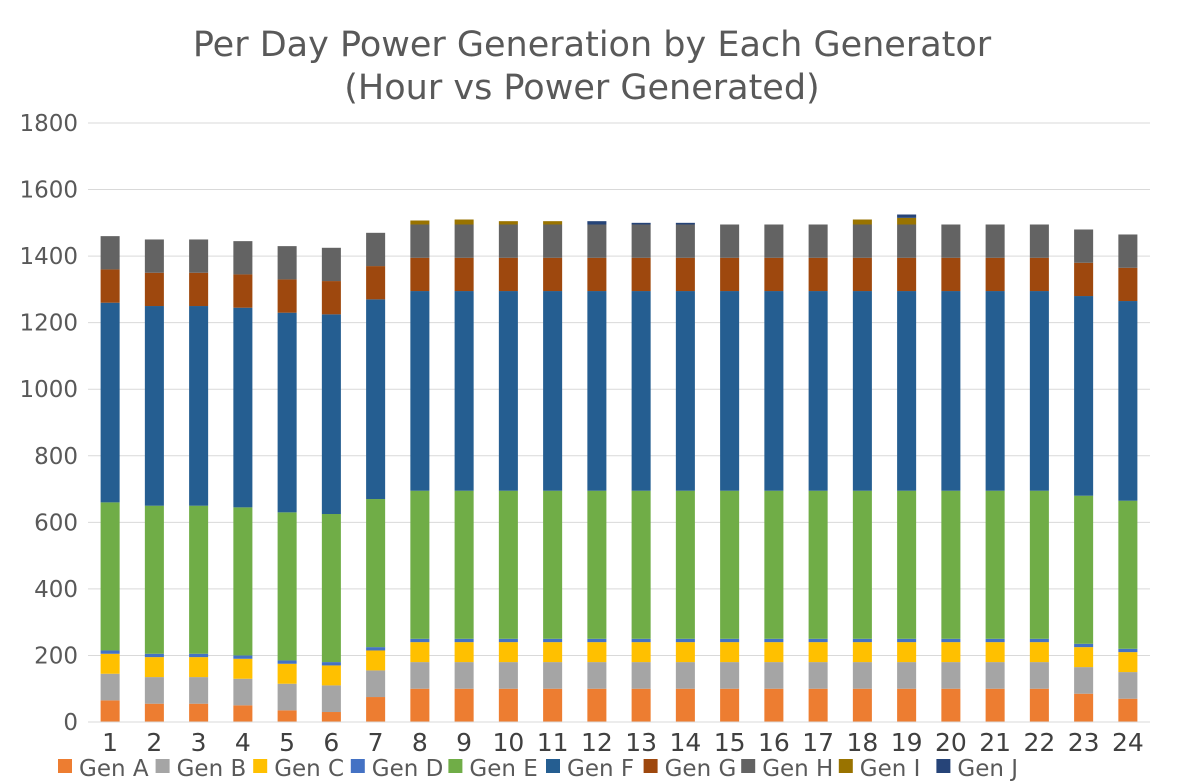 The image size is (1184, 784). What do you see at coordinates (56, 457) in the screenshot?
I see `y-tick-label: 800` at bounding box center [56, 457].